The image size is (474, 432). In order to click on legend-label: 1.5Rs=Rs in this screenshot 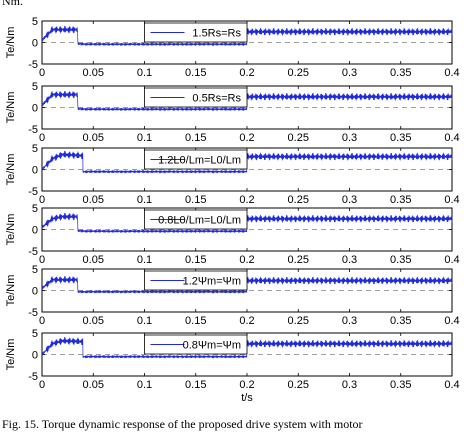, I will do `click(216, 34)`.